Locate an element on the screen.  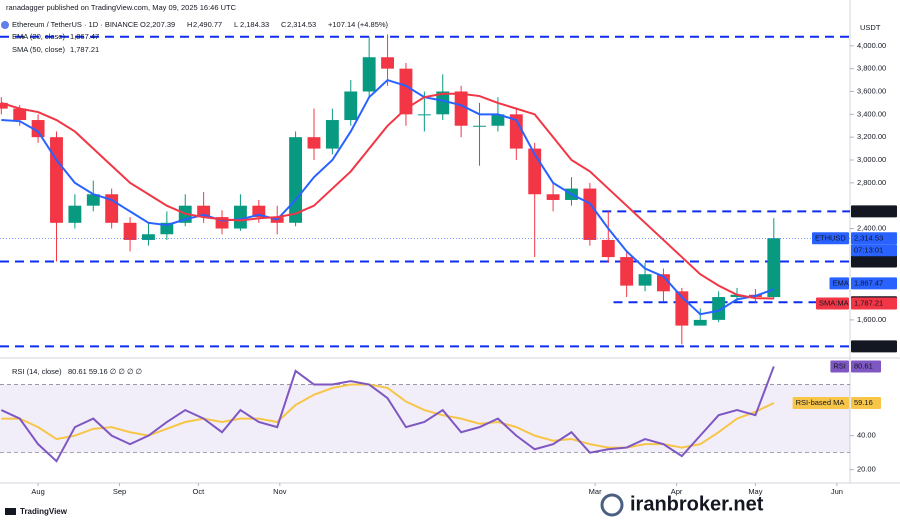
axis-tag-text: 07:13:01 is located at coordinates (868, 249).